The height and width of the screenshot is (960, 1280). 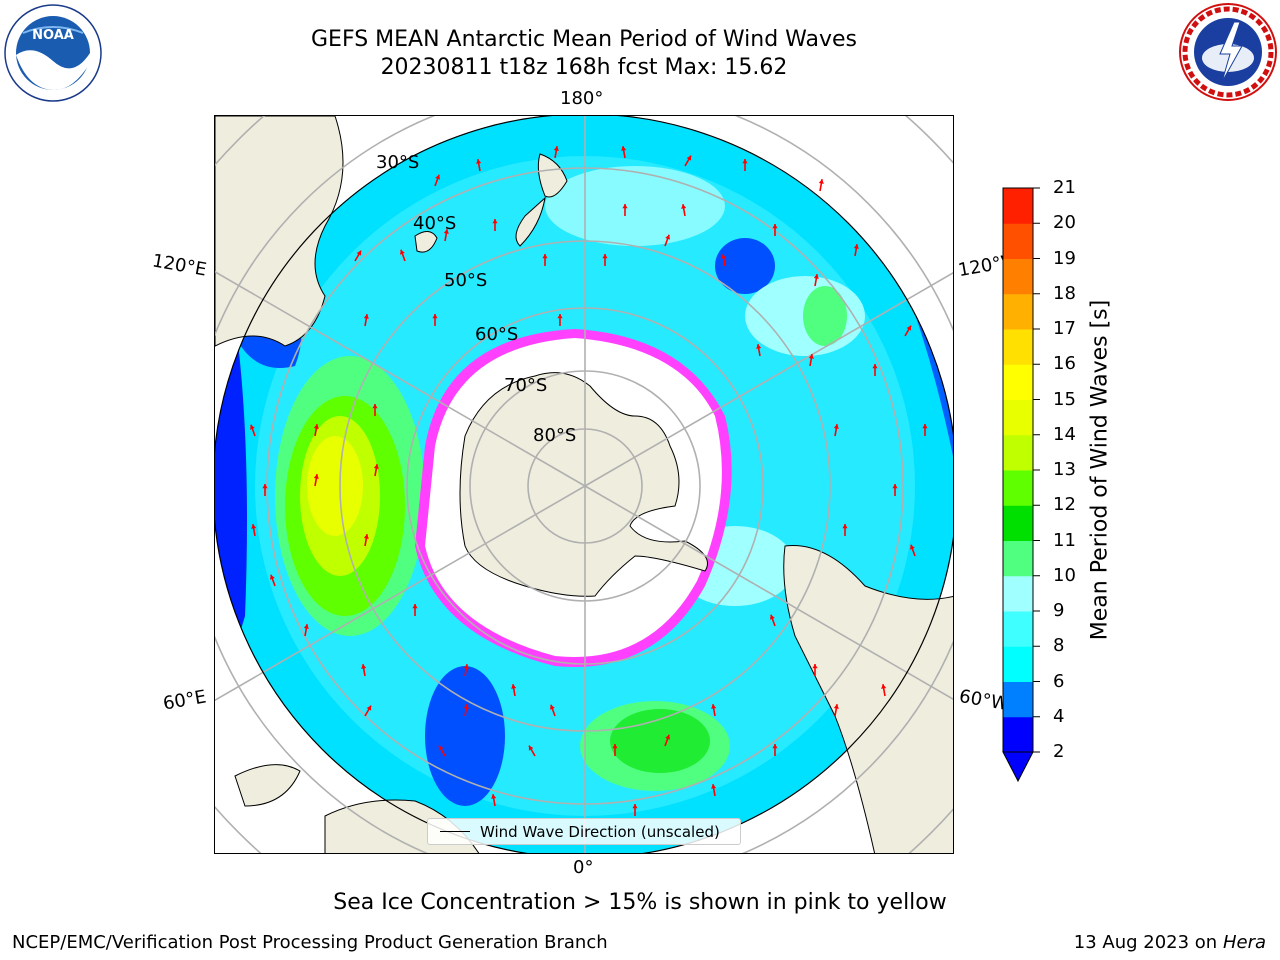 I want to click on lon-label-0: 0°, so click(x=583, y=867).